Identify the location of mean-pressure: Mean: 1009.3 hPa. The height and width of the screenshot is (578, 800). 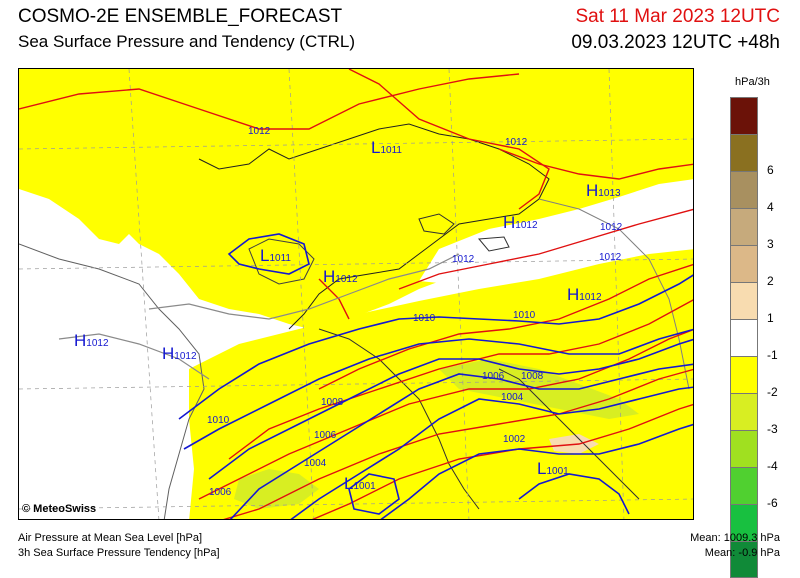
(735, 538).